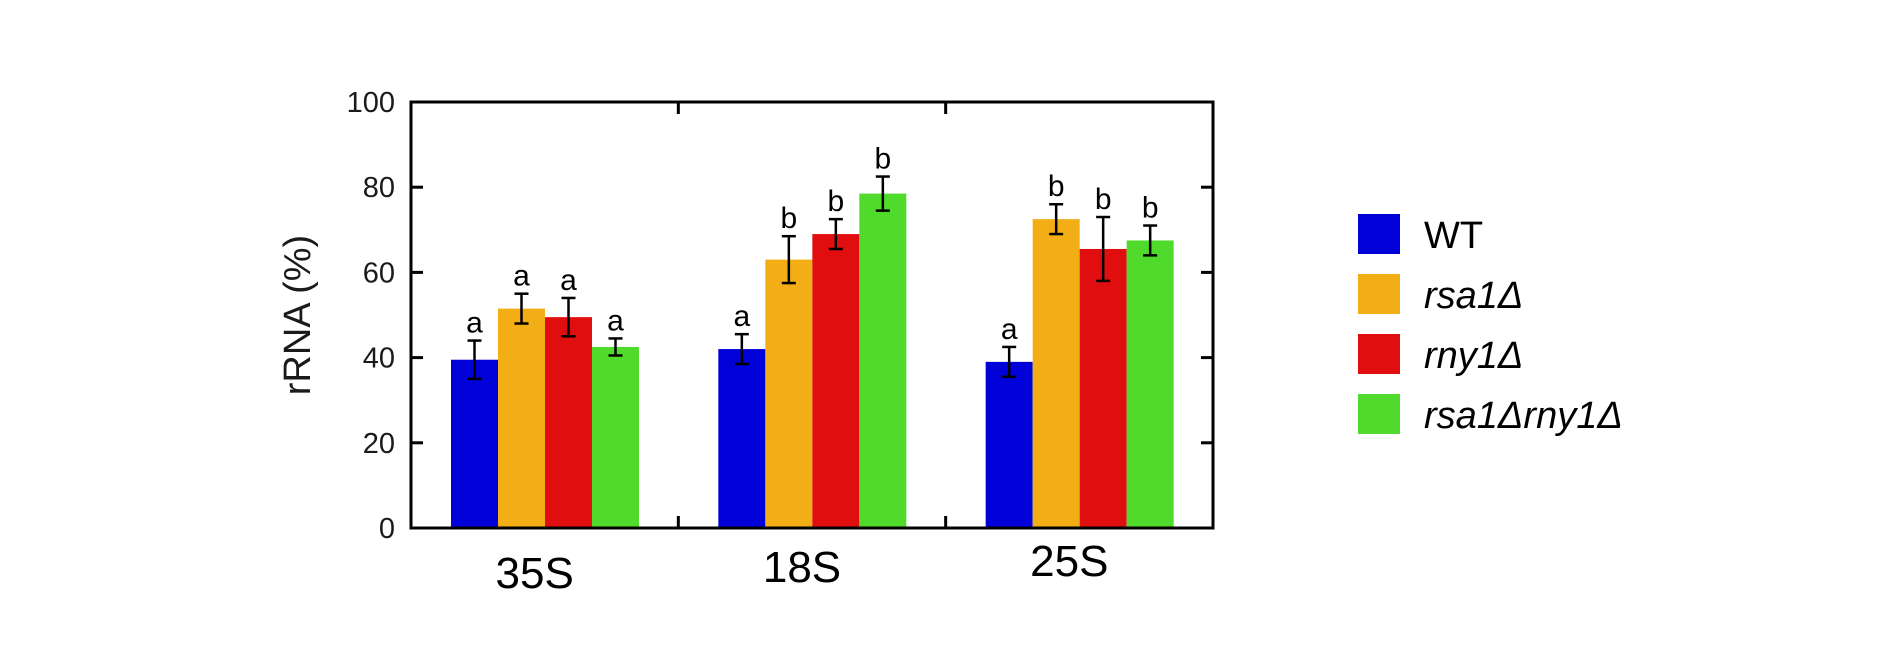 This screenshot has height=649, width=1889. I want to click on legend-label-4: rsa1Δrny1Δ, so click(1523, 416).